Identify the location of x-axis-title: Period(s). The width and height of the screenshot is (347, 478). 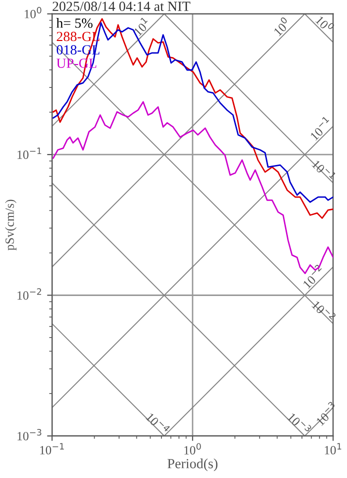
(193, 465).